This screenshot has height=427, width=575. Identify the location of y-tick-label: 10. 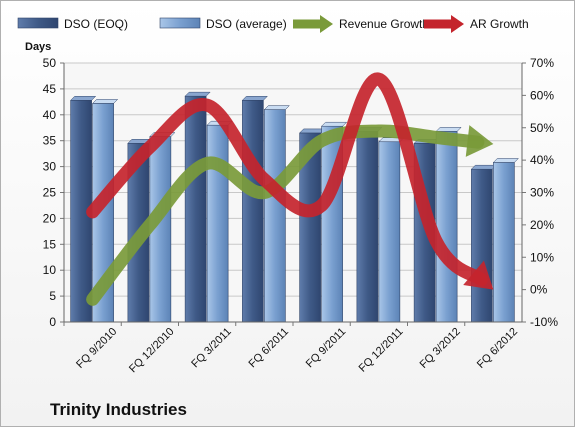
(50, 270).